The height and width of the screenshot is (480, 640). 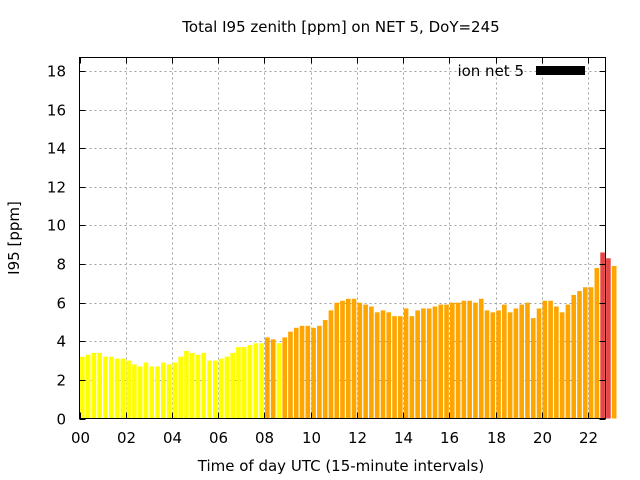 I want to click on legend: ion net 5, so click(x=521, y=71).